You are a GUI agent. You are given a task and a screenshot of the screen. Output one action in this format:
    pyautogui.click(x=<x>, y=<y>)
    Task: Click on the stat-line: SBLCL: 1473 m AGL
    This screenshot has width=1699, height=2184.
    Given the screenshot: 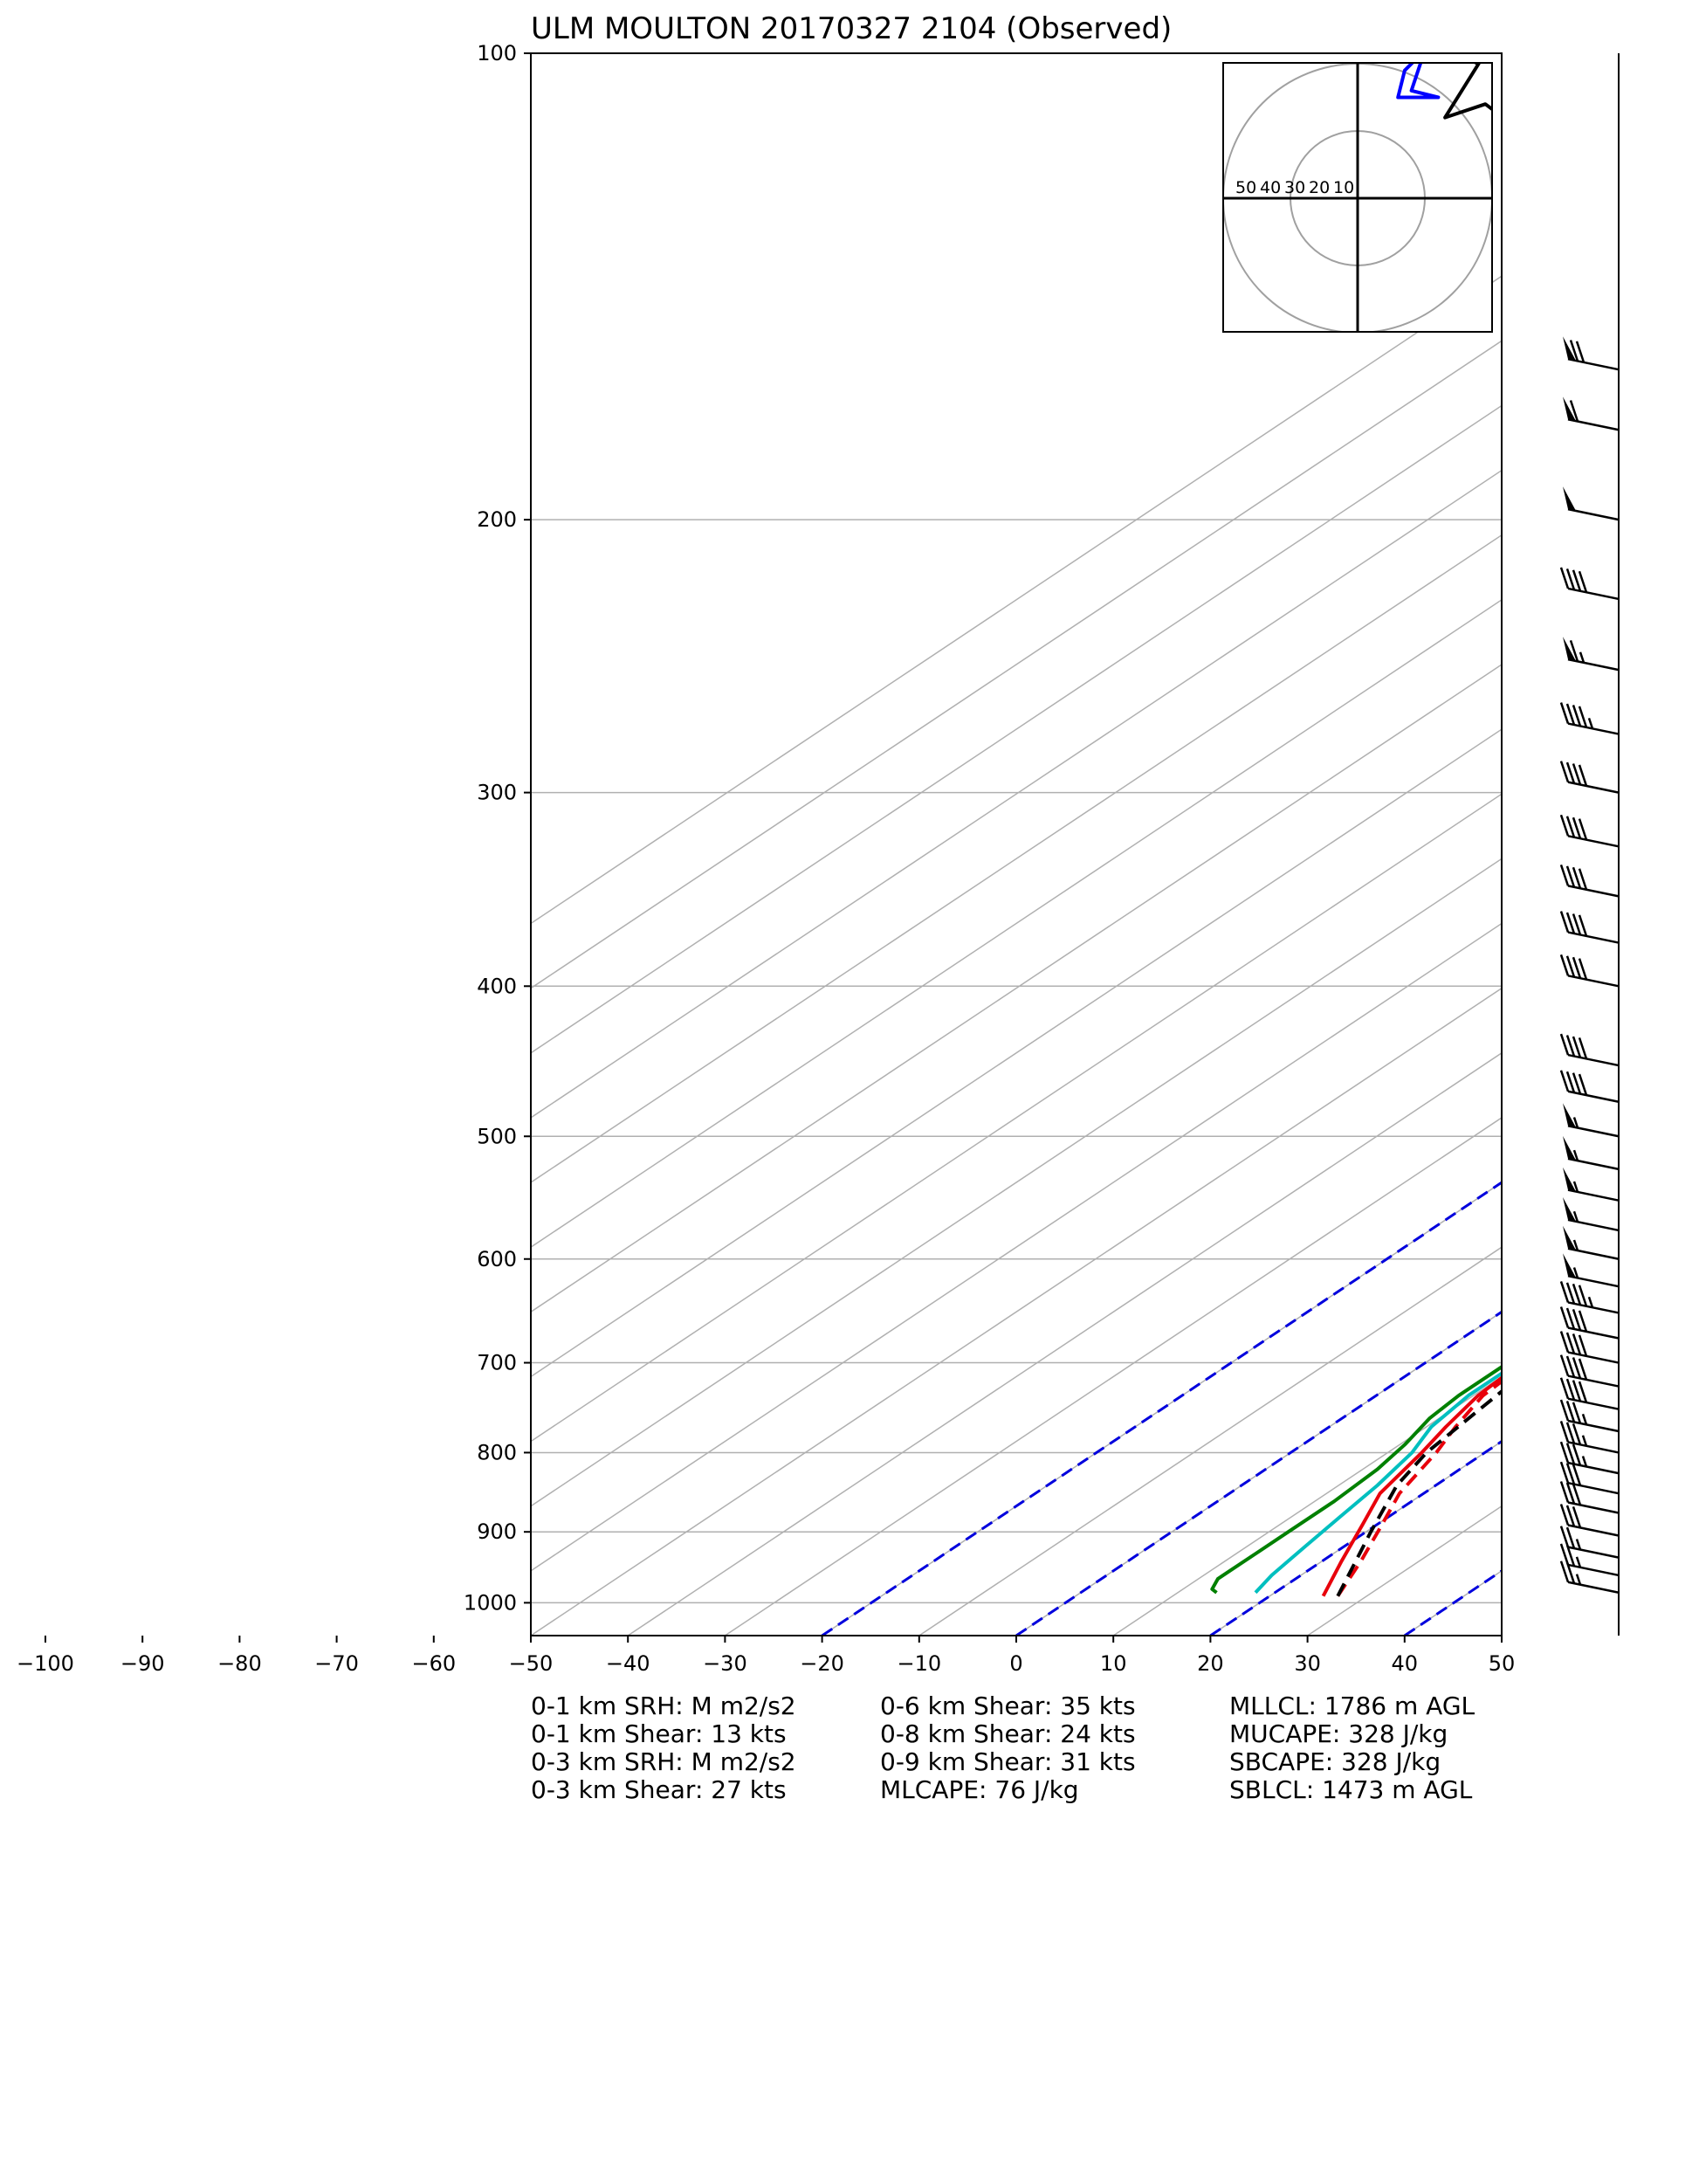 What is the action you would take?
    pyautogui.click(x=1351, y=1789)
    